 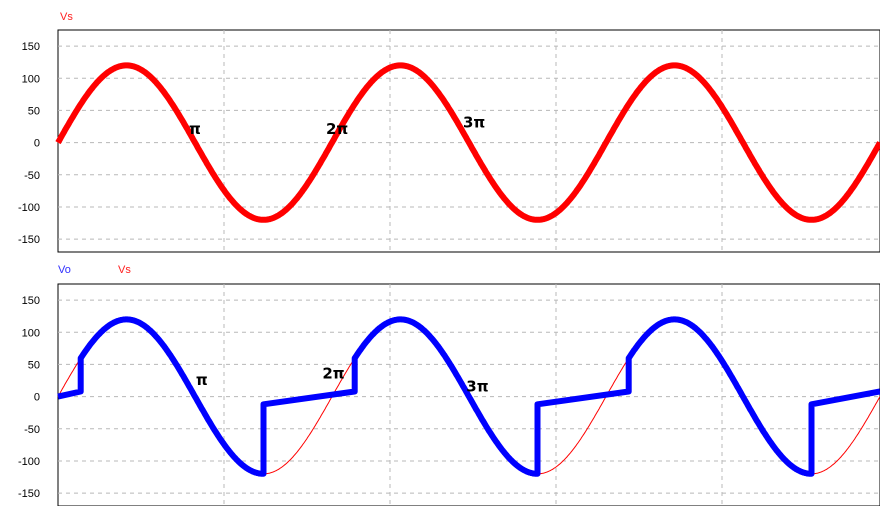 I want to click on legend-item: Vo, so click(x=64, y=270).